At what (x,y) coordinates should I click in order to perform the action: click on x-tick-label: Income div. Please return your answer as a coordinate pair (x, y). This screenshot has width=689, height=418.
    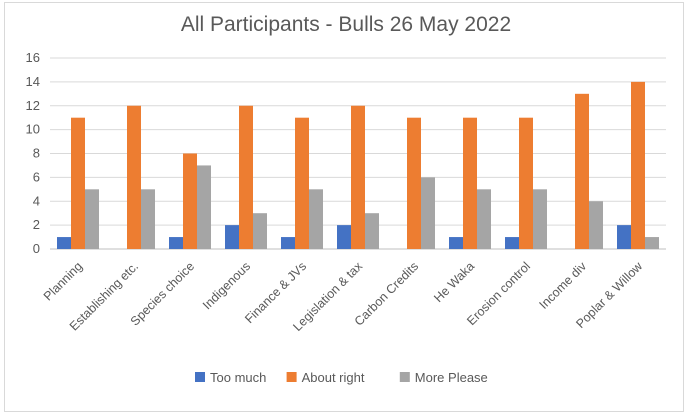
    Looking at the image, I should click on (562, 285).